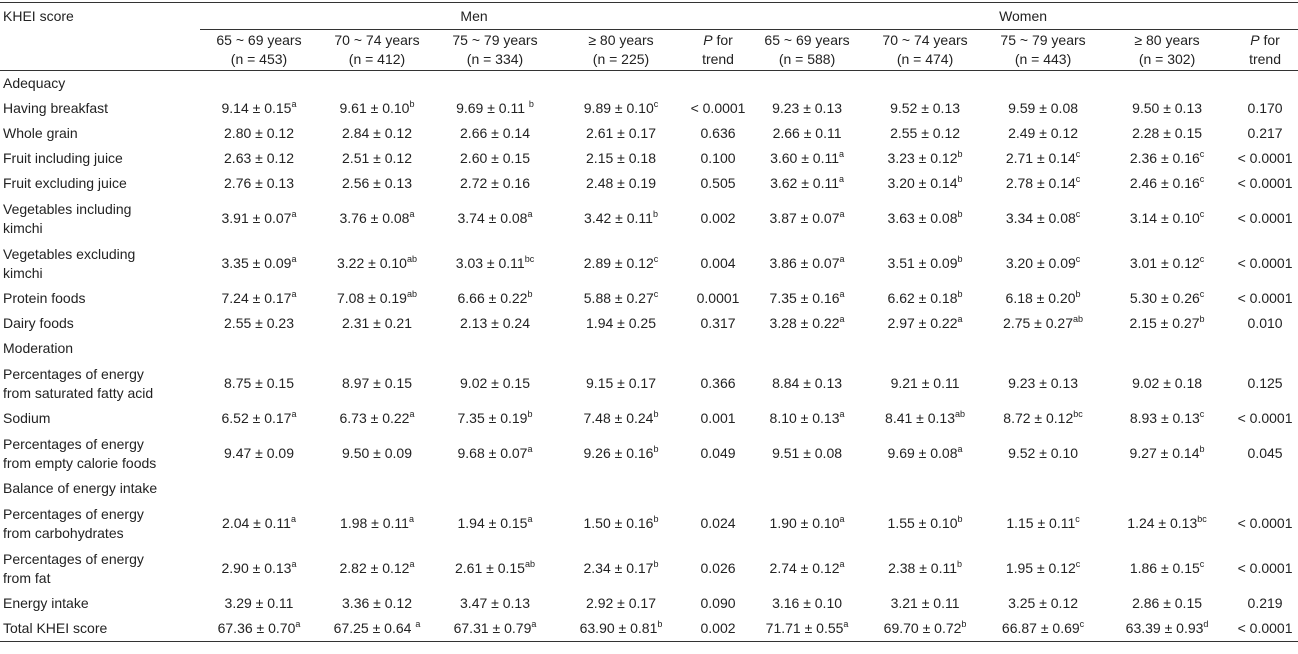  Describe the element at coordinates (1167, 383) in the screenshot. I see `mean-se-cell: 9.02 ± 0.18` at that location.